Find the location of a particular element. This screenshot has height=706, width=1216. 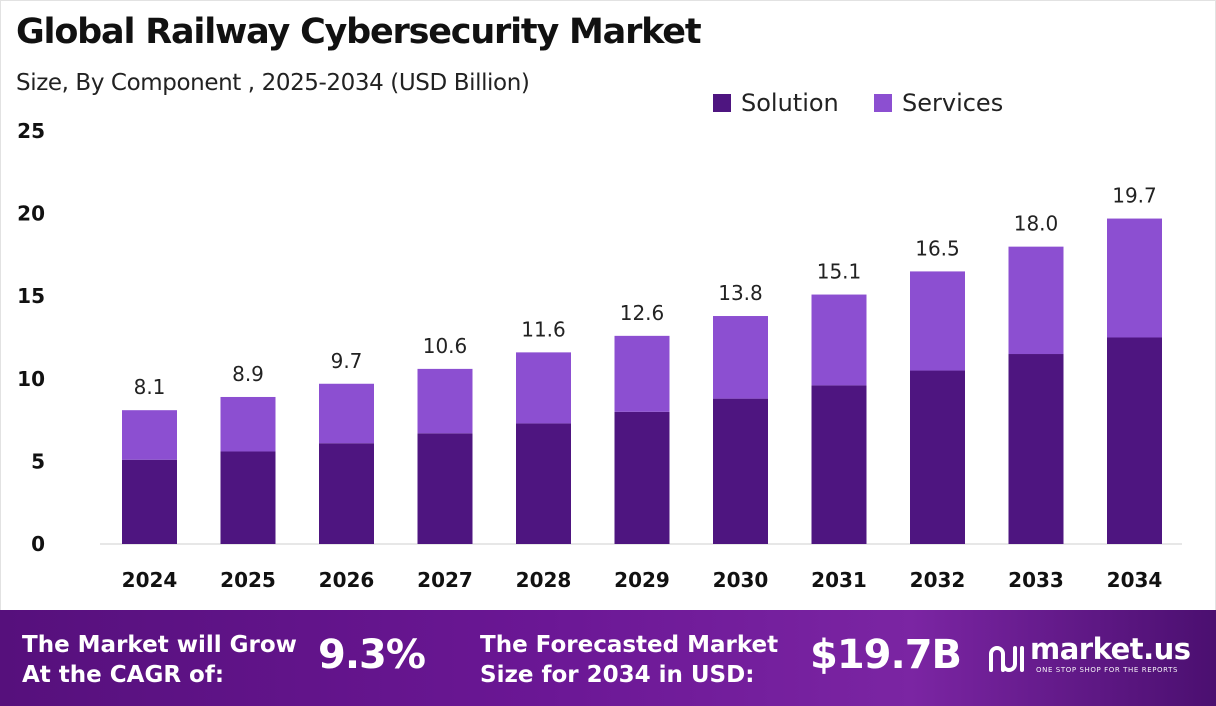

cagr-label-line1: The Market will Grow is located at coordinates (159, 645).